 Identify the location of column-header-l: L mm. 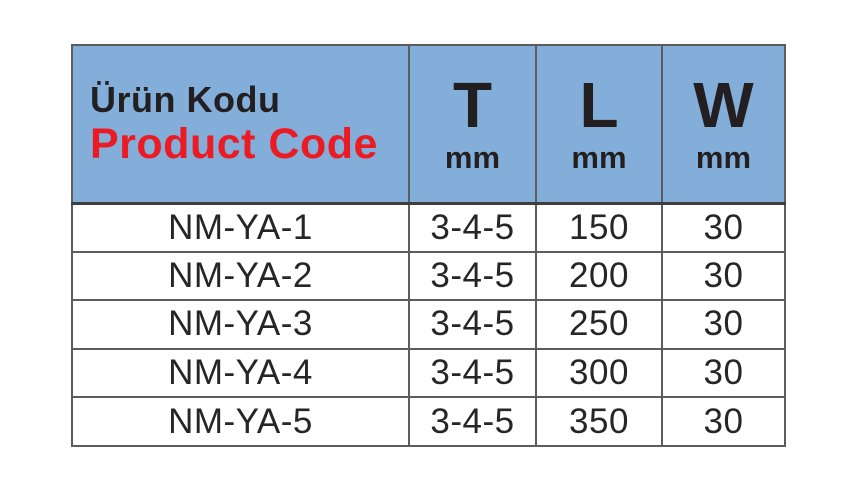
(599, 124).